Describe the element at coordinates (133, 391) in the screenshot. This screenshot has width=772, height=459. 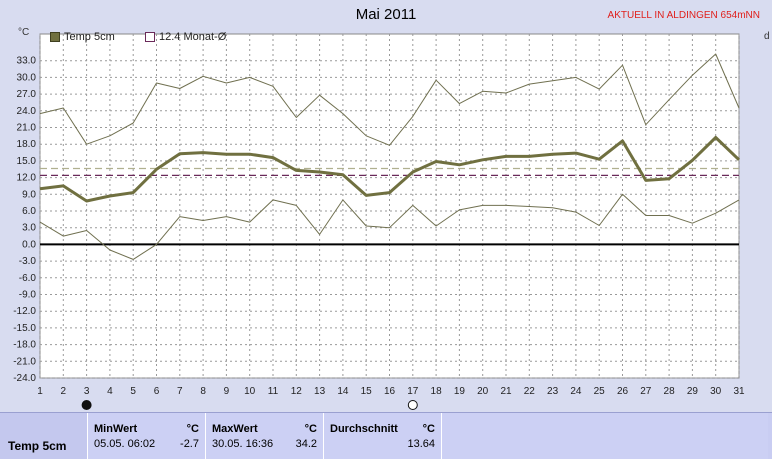
I see `x-tick-label: 5` at that location.